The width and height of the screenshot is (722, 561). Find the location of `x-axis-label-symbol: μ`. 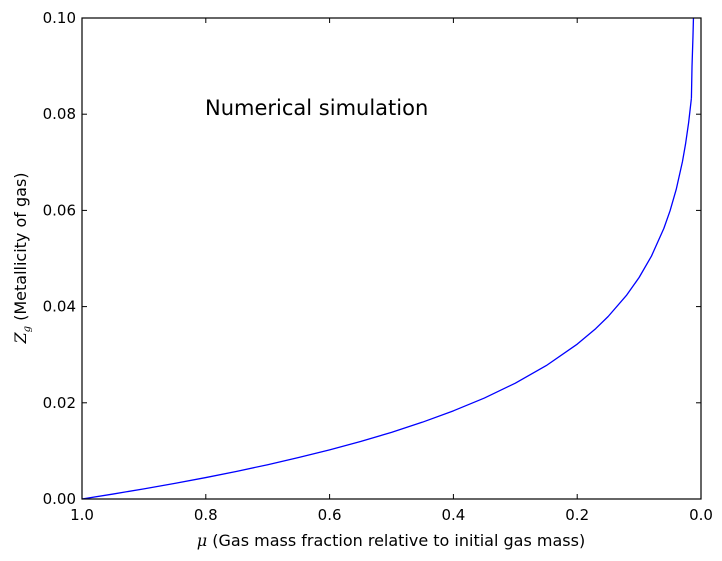

x-axis-label-symbol: μ is located at coordinates (202, 540).